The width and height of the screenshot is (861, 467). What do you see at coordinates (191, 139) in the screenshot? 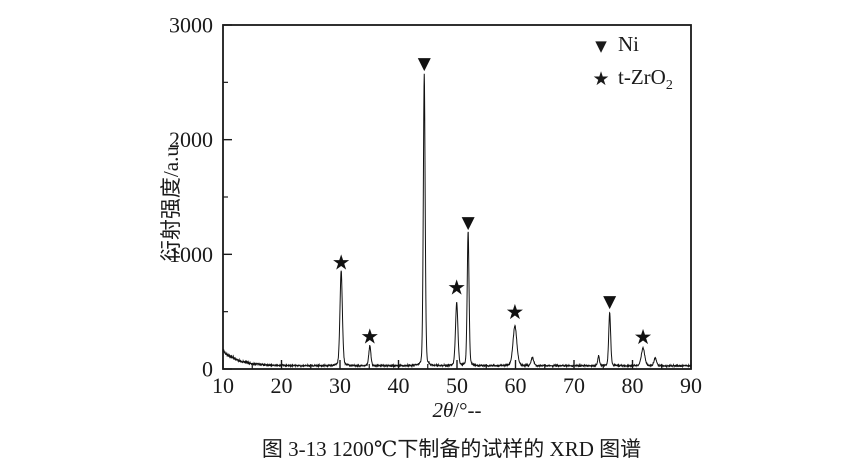
I see `y-tick-label: 2000` at bounding box center [191, 139].